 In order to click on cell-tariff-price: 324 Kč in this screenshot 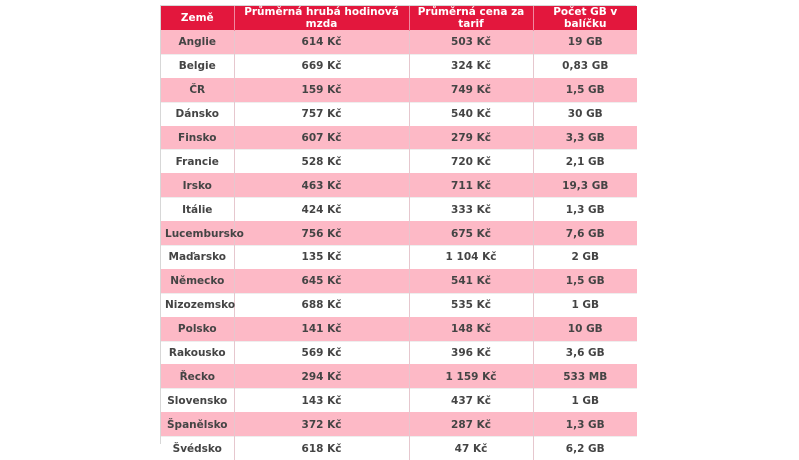, I will do `click(471, 66)`.